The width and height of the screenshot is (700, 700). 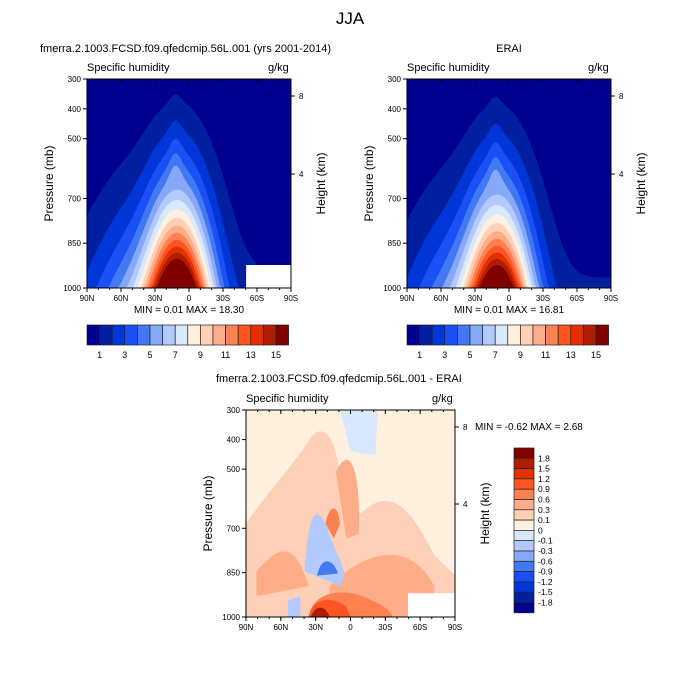 What do you see at coordinates (441, 298) in the screenshot?
I see `lat-tick-label: 60N` at bounding box center [441, 298].